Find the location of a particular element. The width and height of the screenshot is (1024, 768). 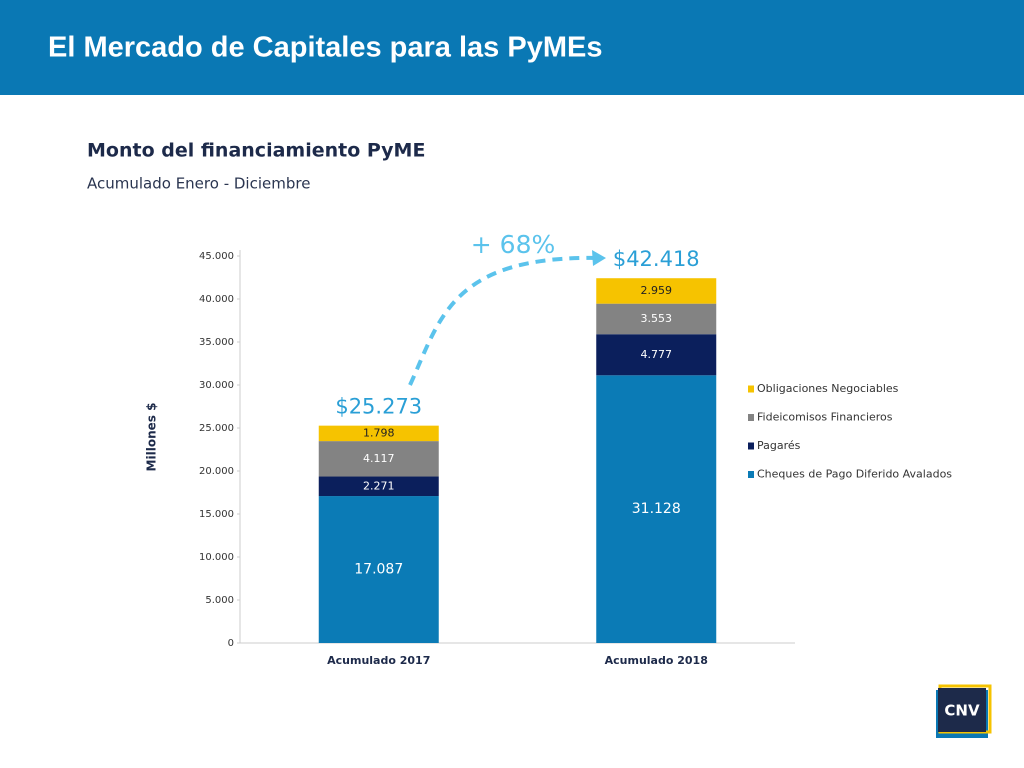

y-tick-label: 25.000 is located at coordinates (216, 428).